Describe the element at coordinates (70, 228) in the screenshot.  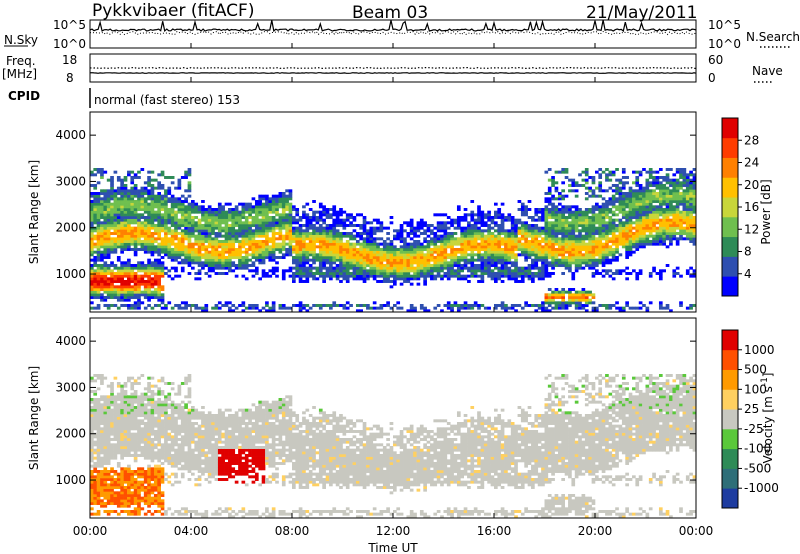
I see `y-tick-label: 2000` at that location.